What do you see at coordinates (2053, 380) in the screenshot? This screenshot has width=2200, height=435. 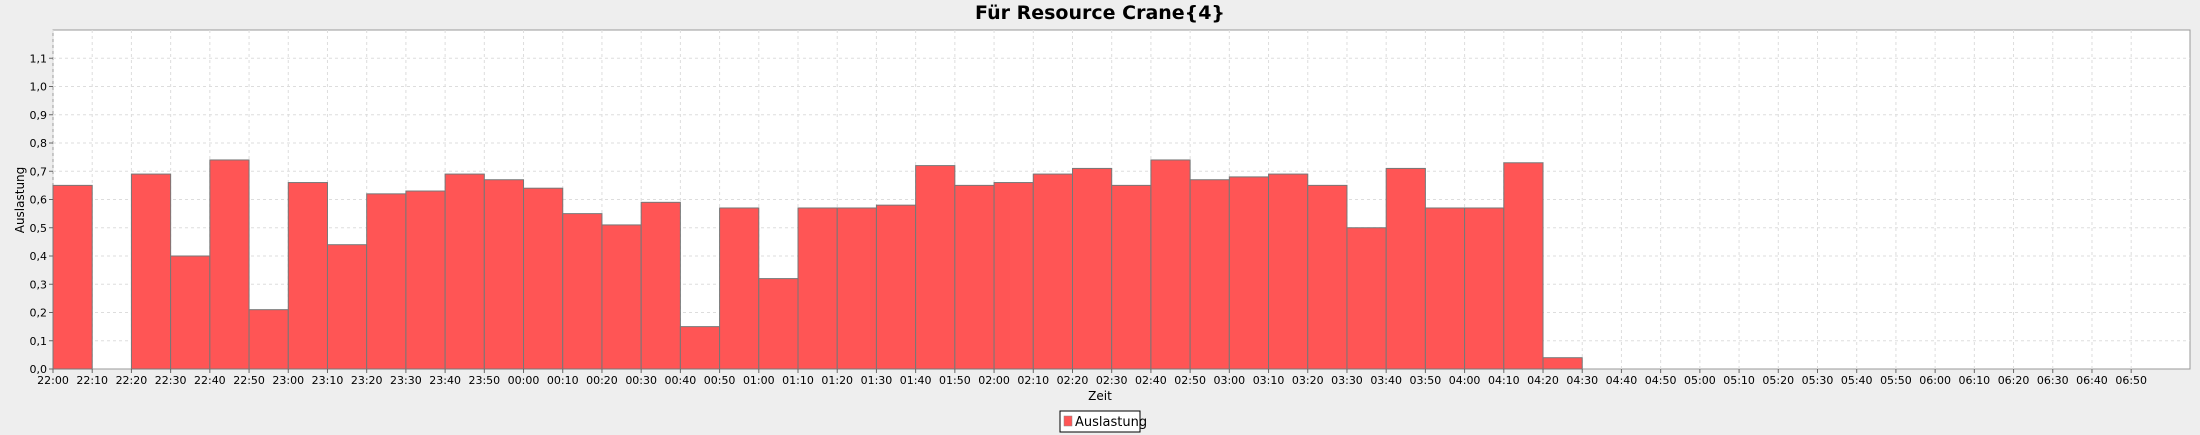 I see `x-tick-label: 06:30` at bounding box center [2053, 380].